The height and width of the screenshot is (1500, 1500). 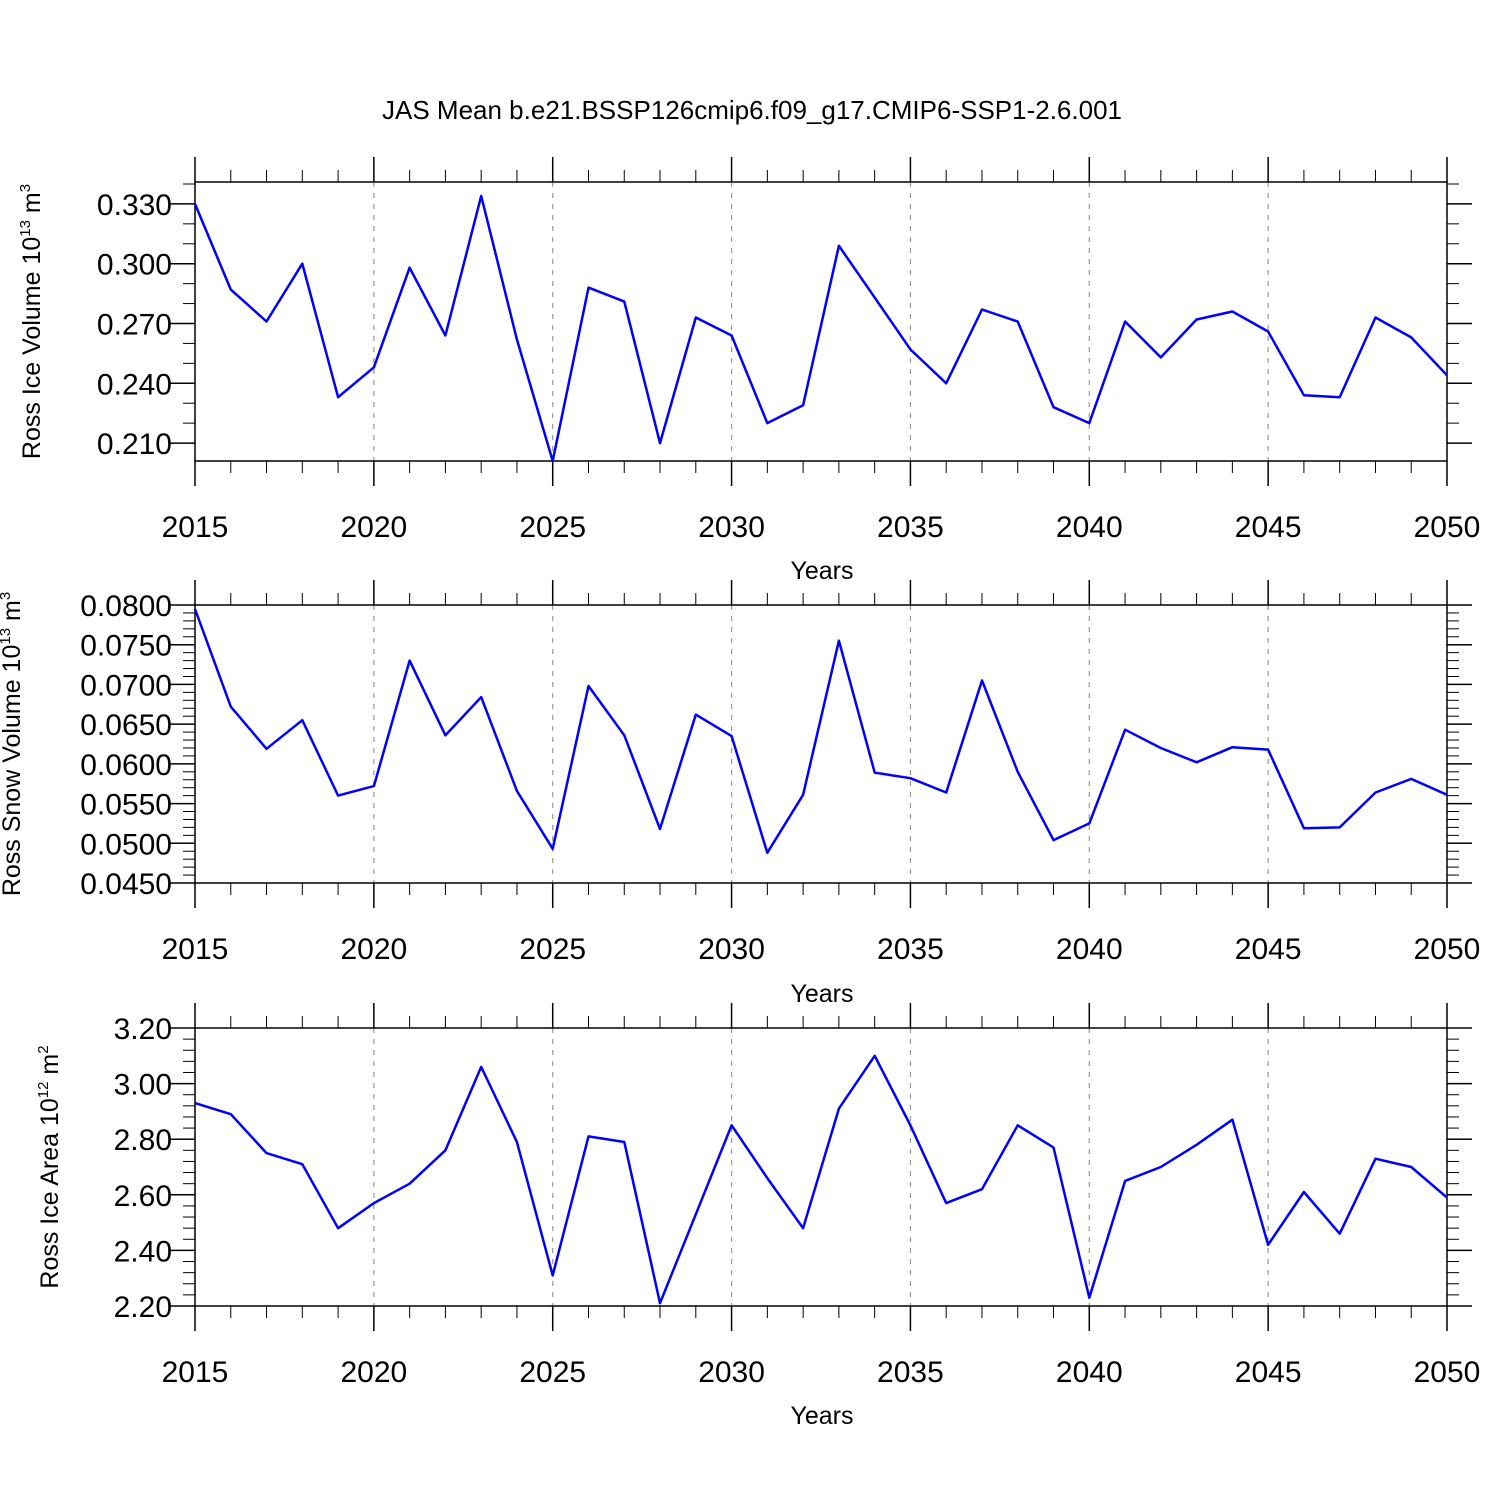 I want to click on y-axis-title: Ross Ice Area 1012 m2, so click(x=49, y=1166).